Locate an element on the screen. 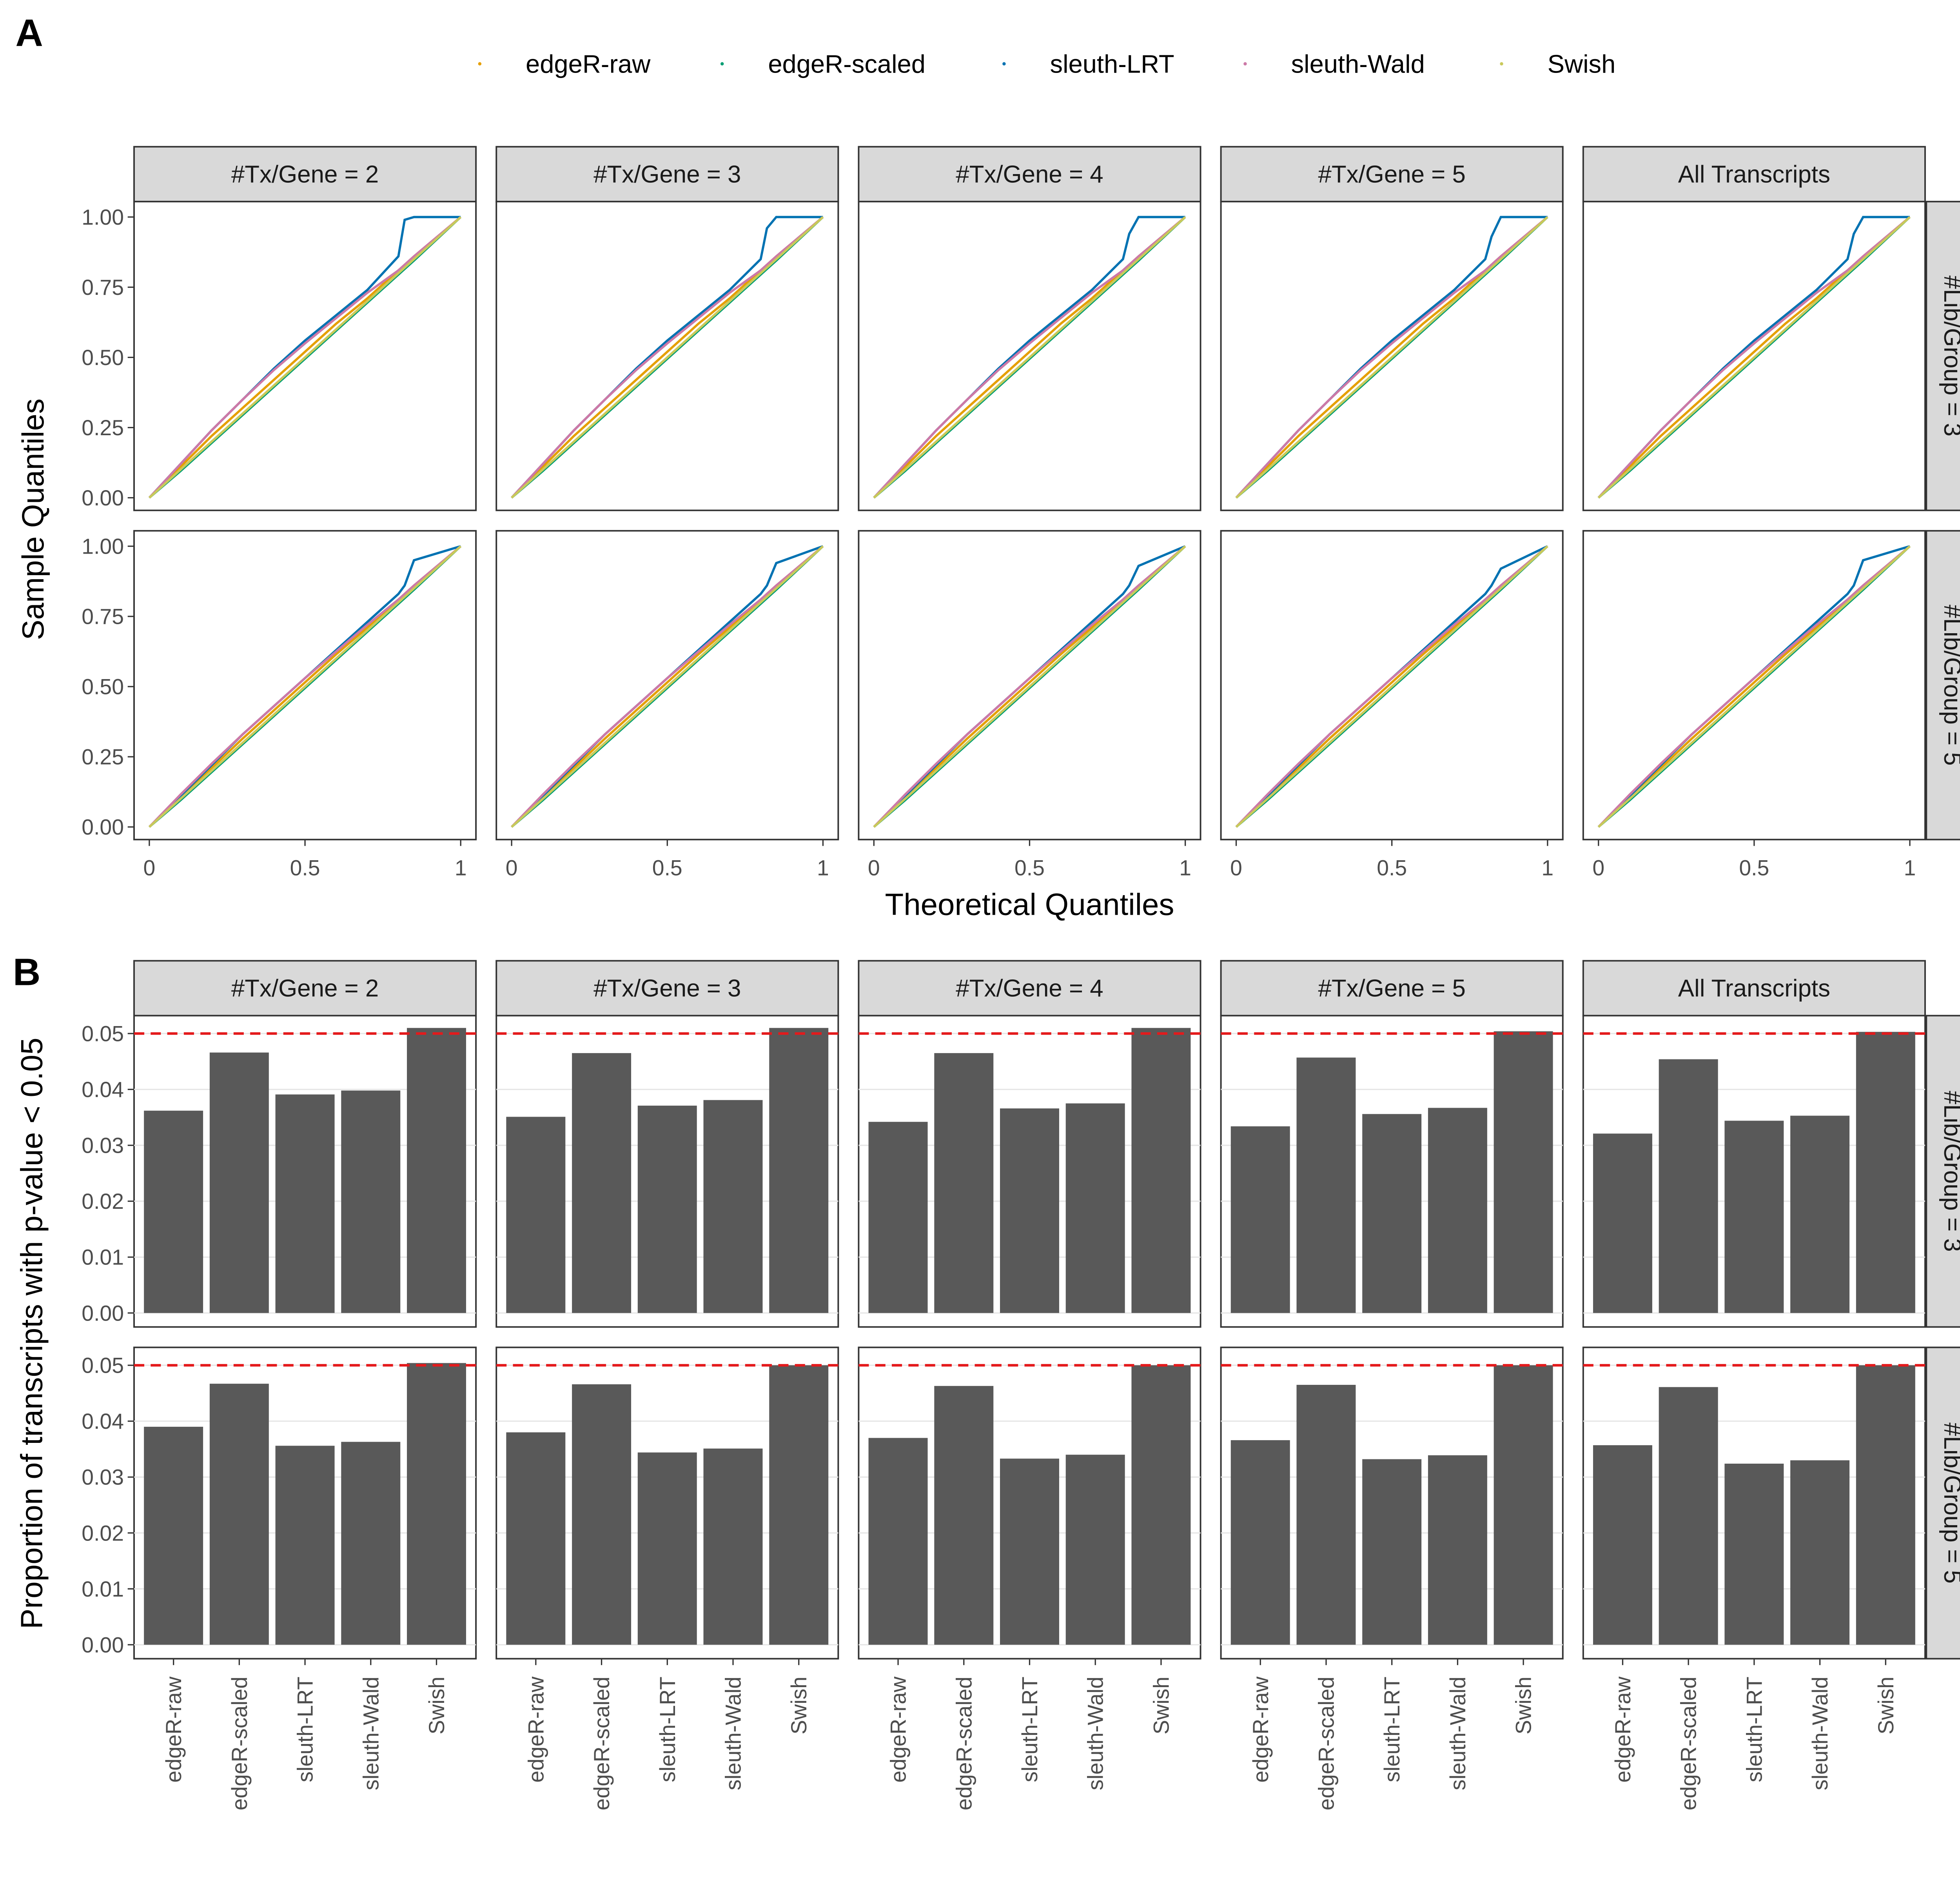 This screenshot has width=1960, height=1882. y-tick-label: 0.25 is located at coordinates (103, 428).